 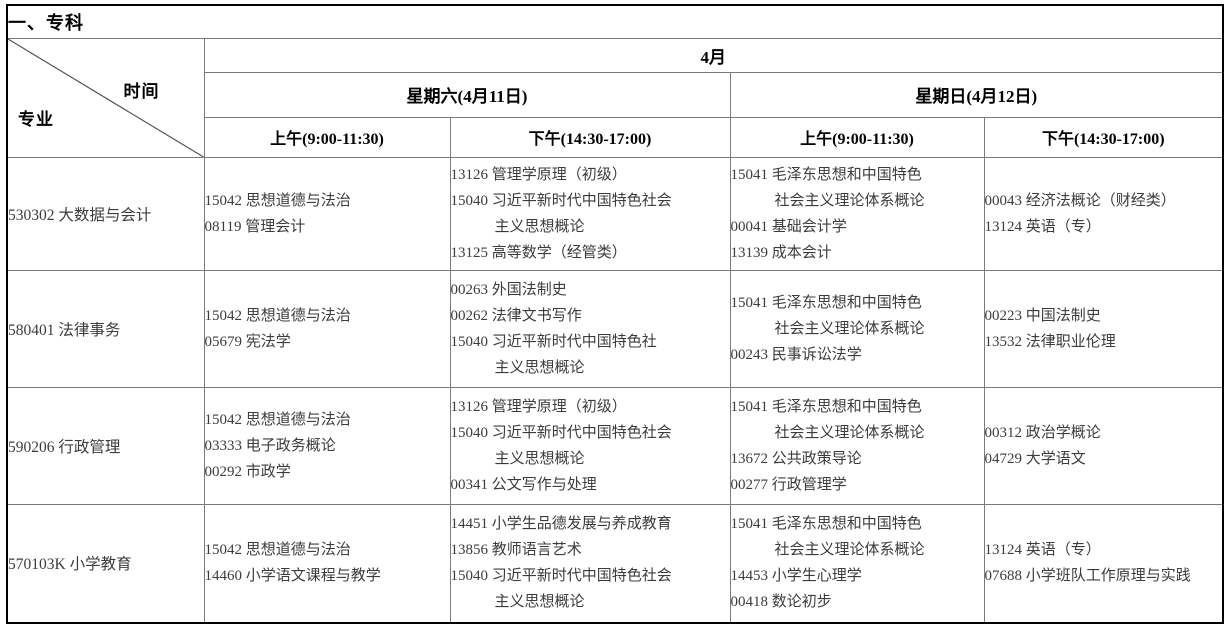 What do you see at coordinates (788, 484) in the screenshot?
I see `course-line: 00277 行政管理学` at bounding box center [788, 484].